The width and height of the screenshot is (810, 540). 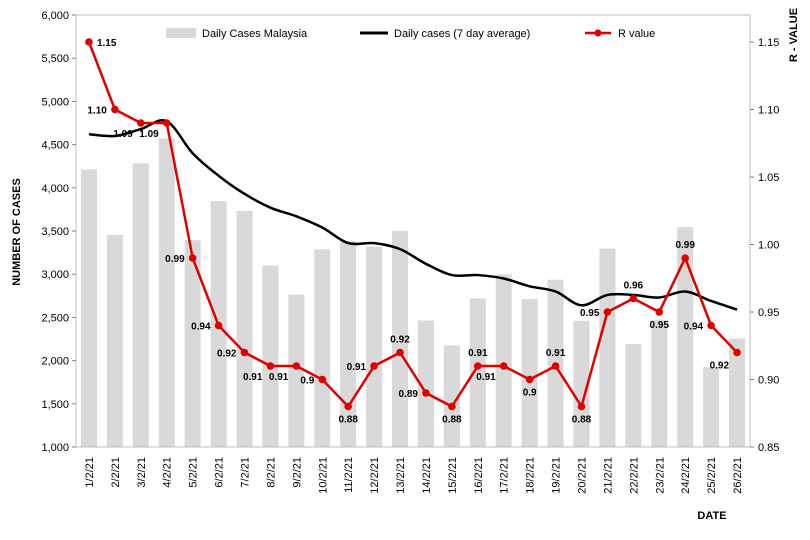 I want to click on x-tick-label: 17/2/21, so click(x=505, y=475).